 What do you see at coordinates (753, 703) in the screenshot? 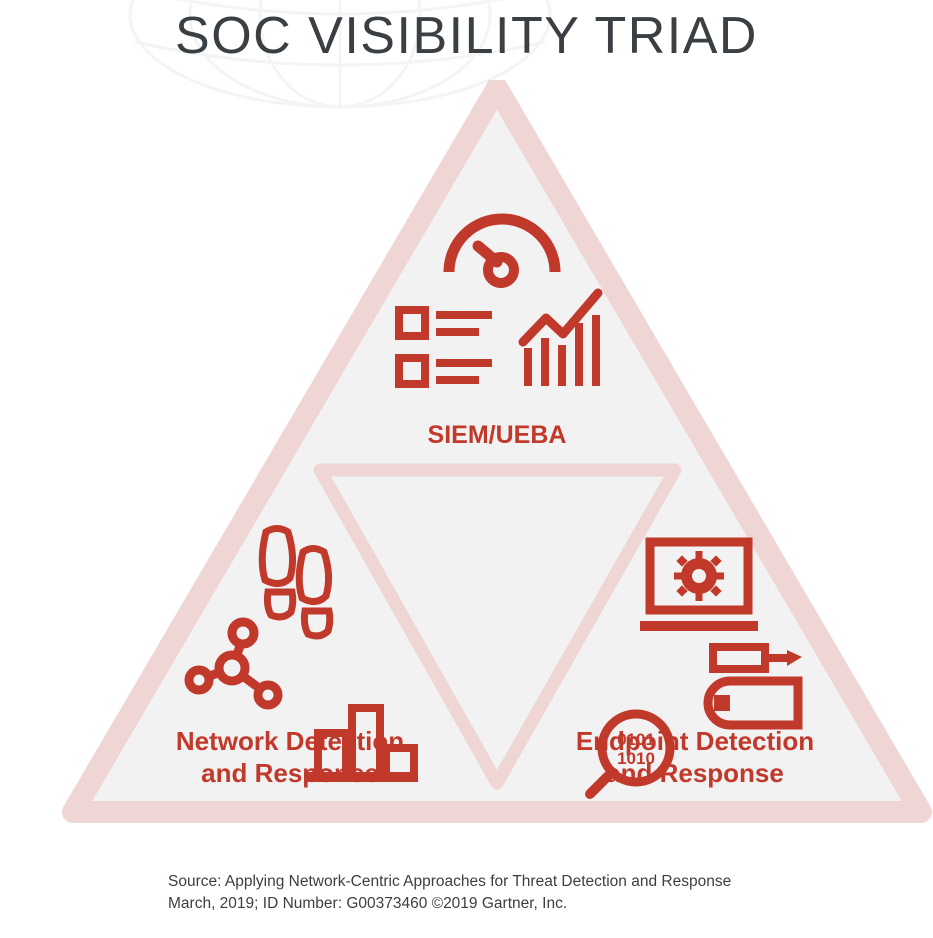
I see `wrench-icon` at bounding box center [753, 703].